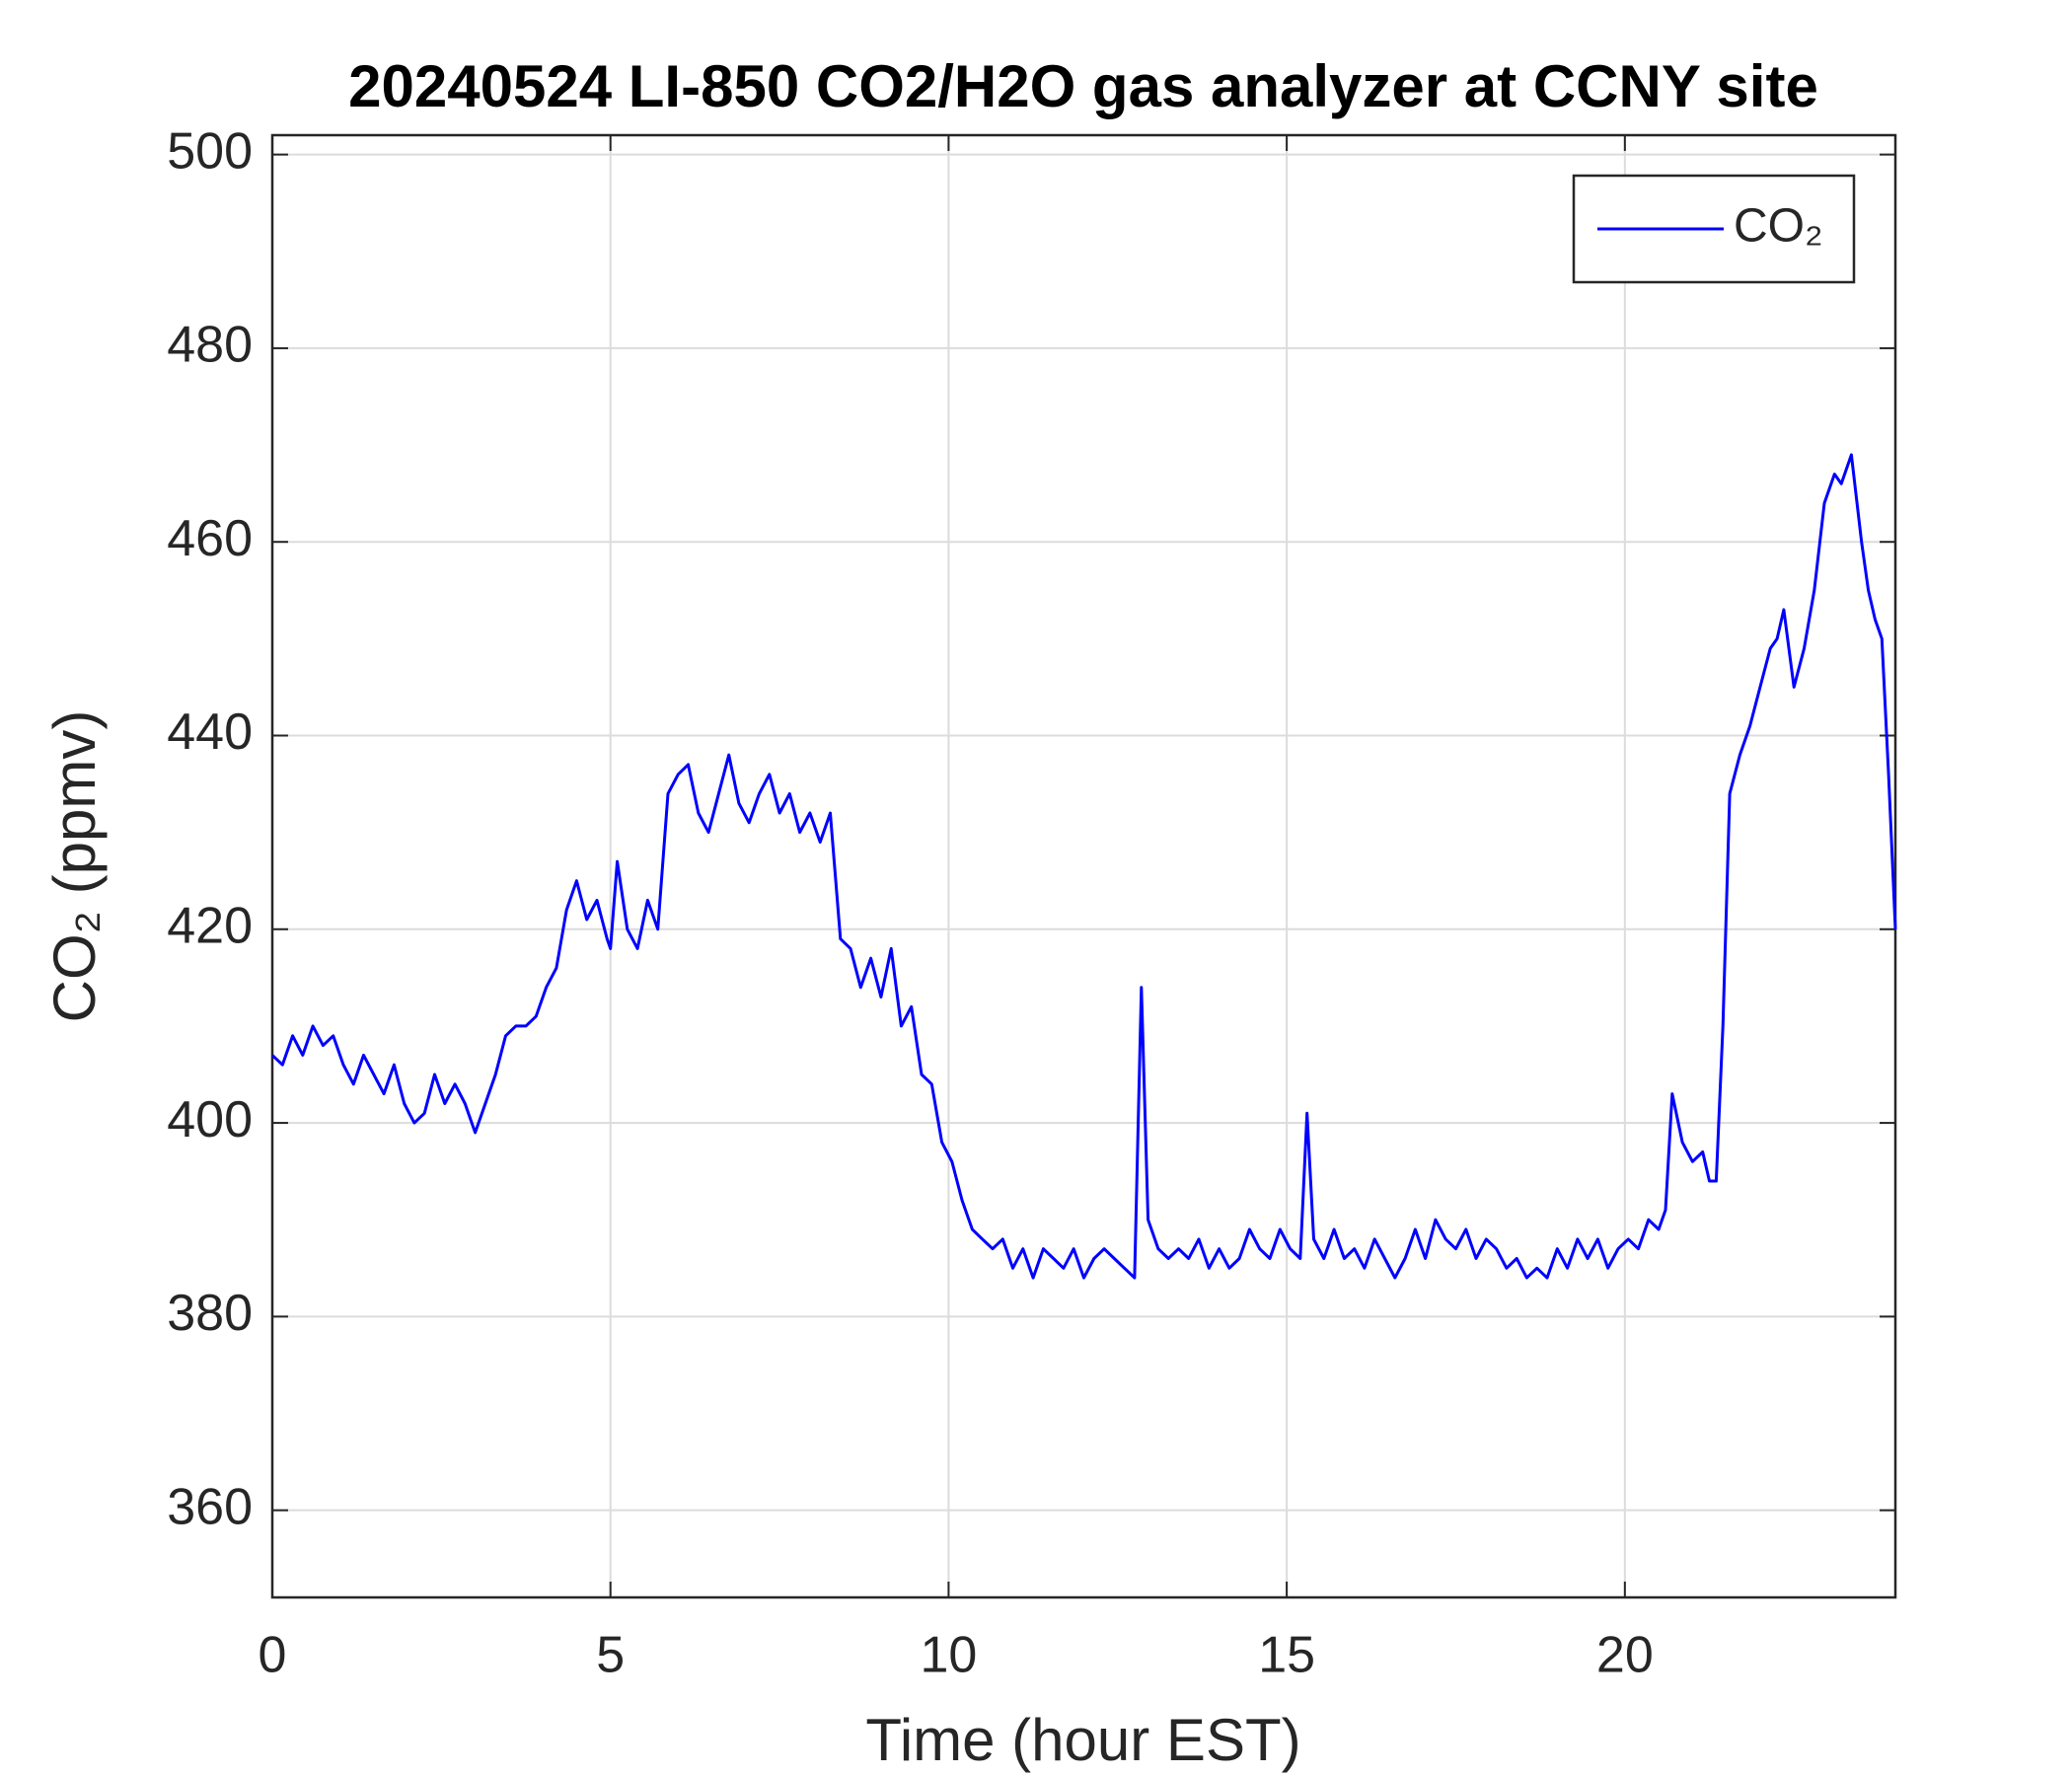 This screenshot has width=2072, height=1776. Describe the element at coordinates (949, 1655) in the screenshot. I see `x-tick-label: 10` at that location.